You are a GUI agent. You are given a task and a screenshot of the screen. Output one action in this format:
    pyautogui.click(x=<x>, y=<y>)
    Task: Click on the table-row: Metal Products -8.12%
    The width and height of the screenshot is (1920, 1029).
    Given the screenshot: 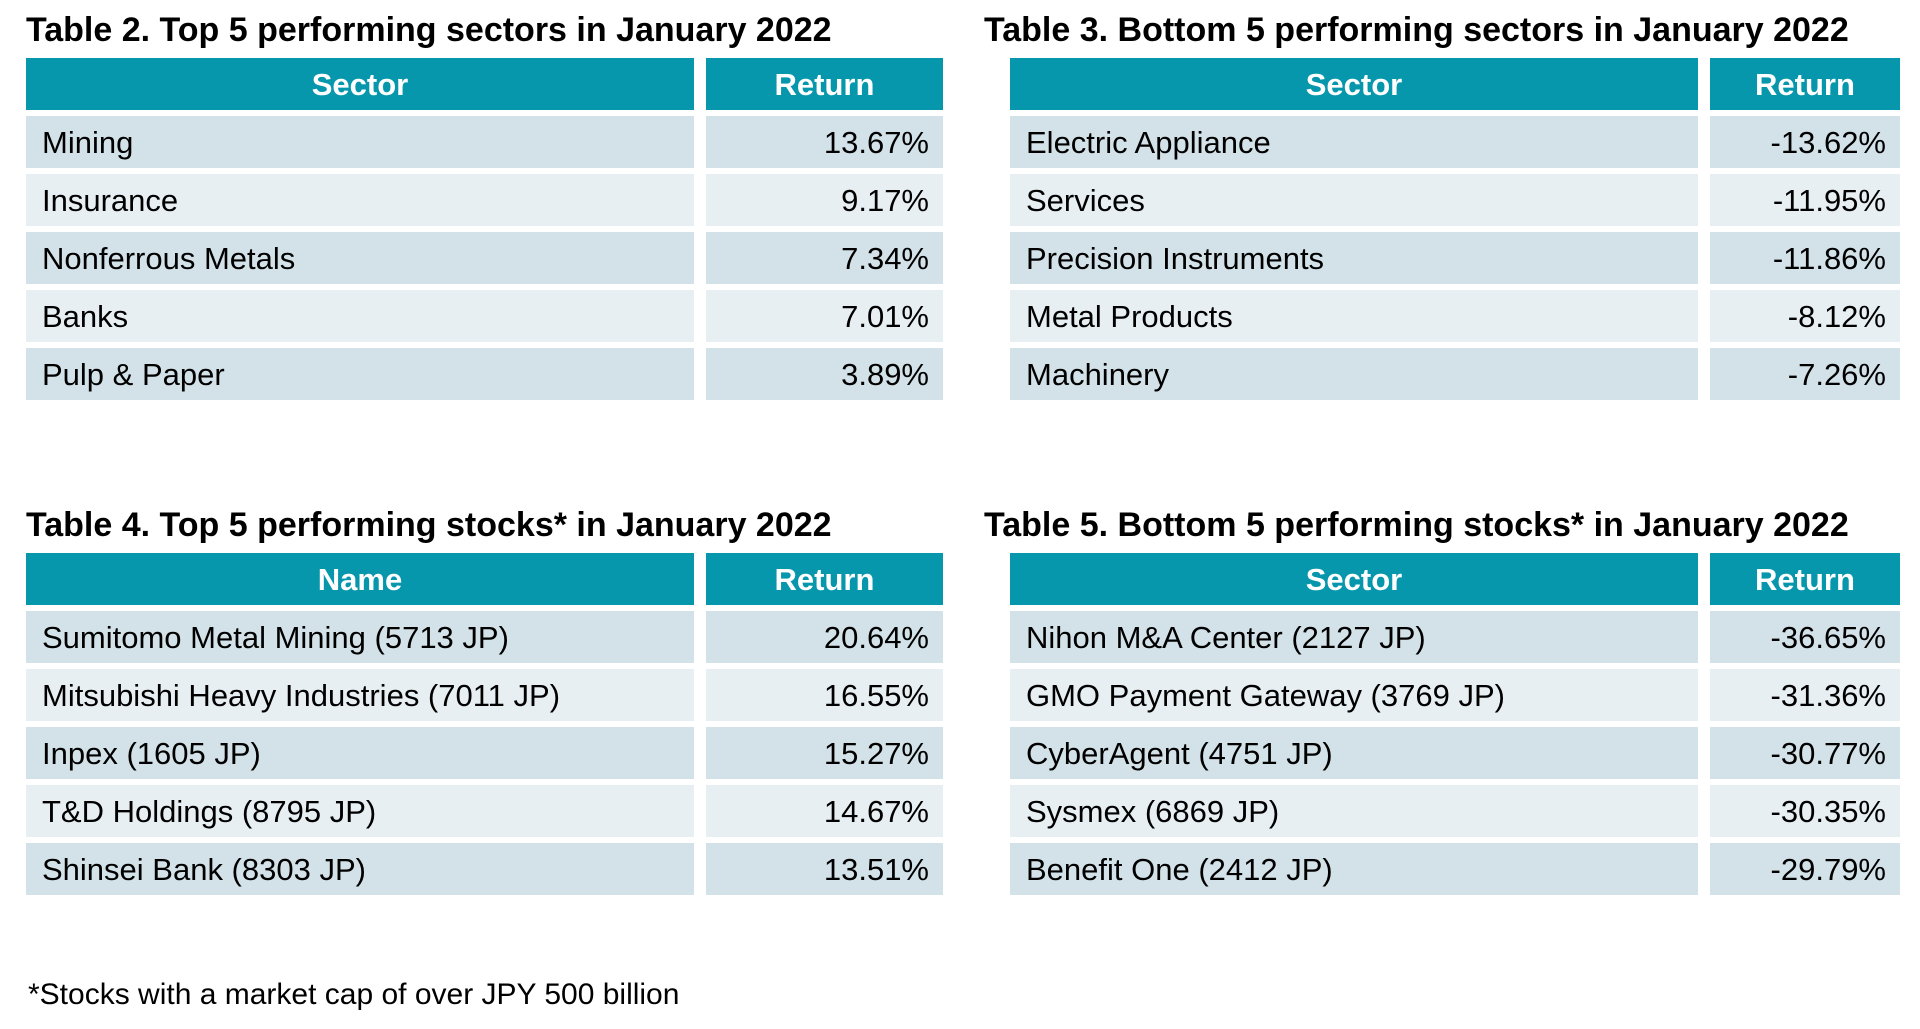 What is the action you would take?
    pyautogui.click(x=1455, y=316)
    